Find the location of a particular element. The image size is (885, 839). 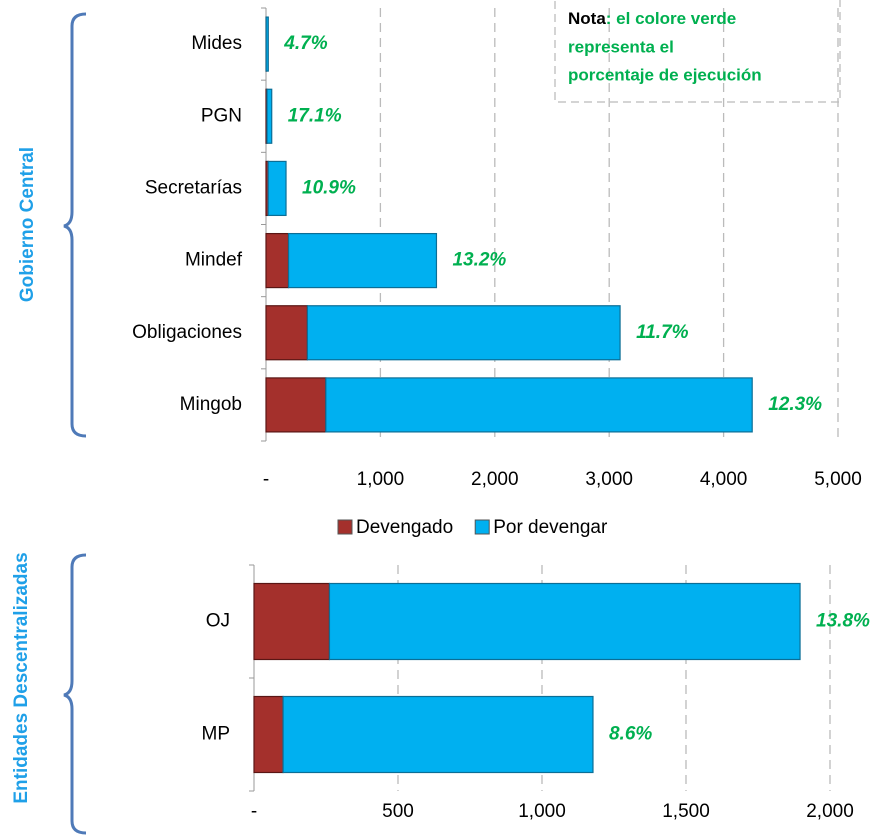

y-tick-label: MP is located at coordinates (216, 734).